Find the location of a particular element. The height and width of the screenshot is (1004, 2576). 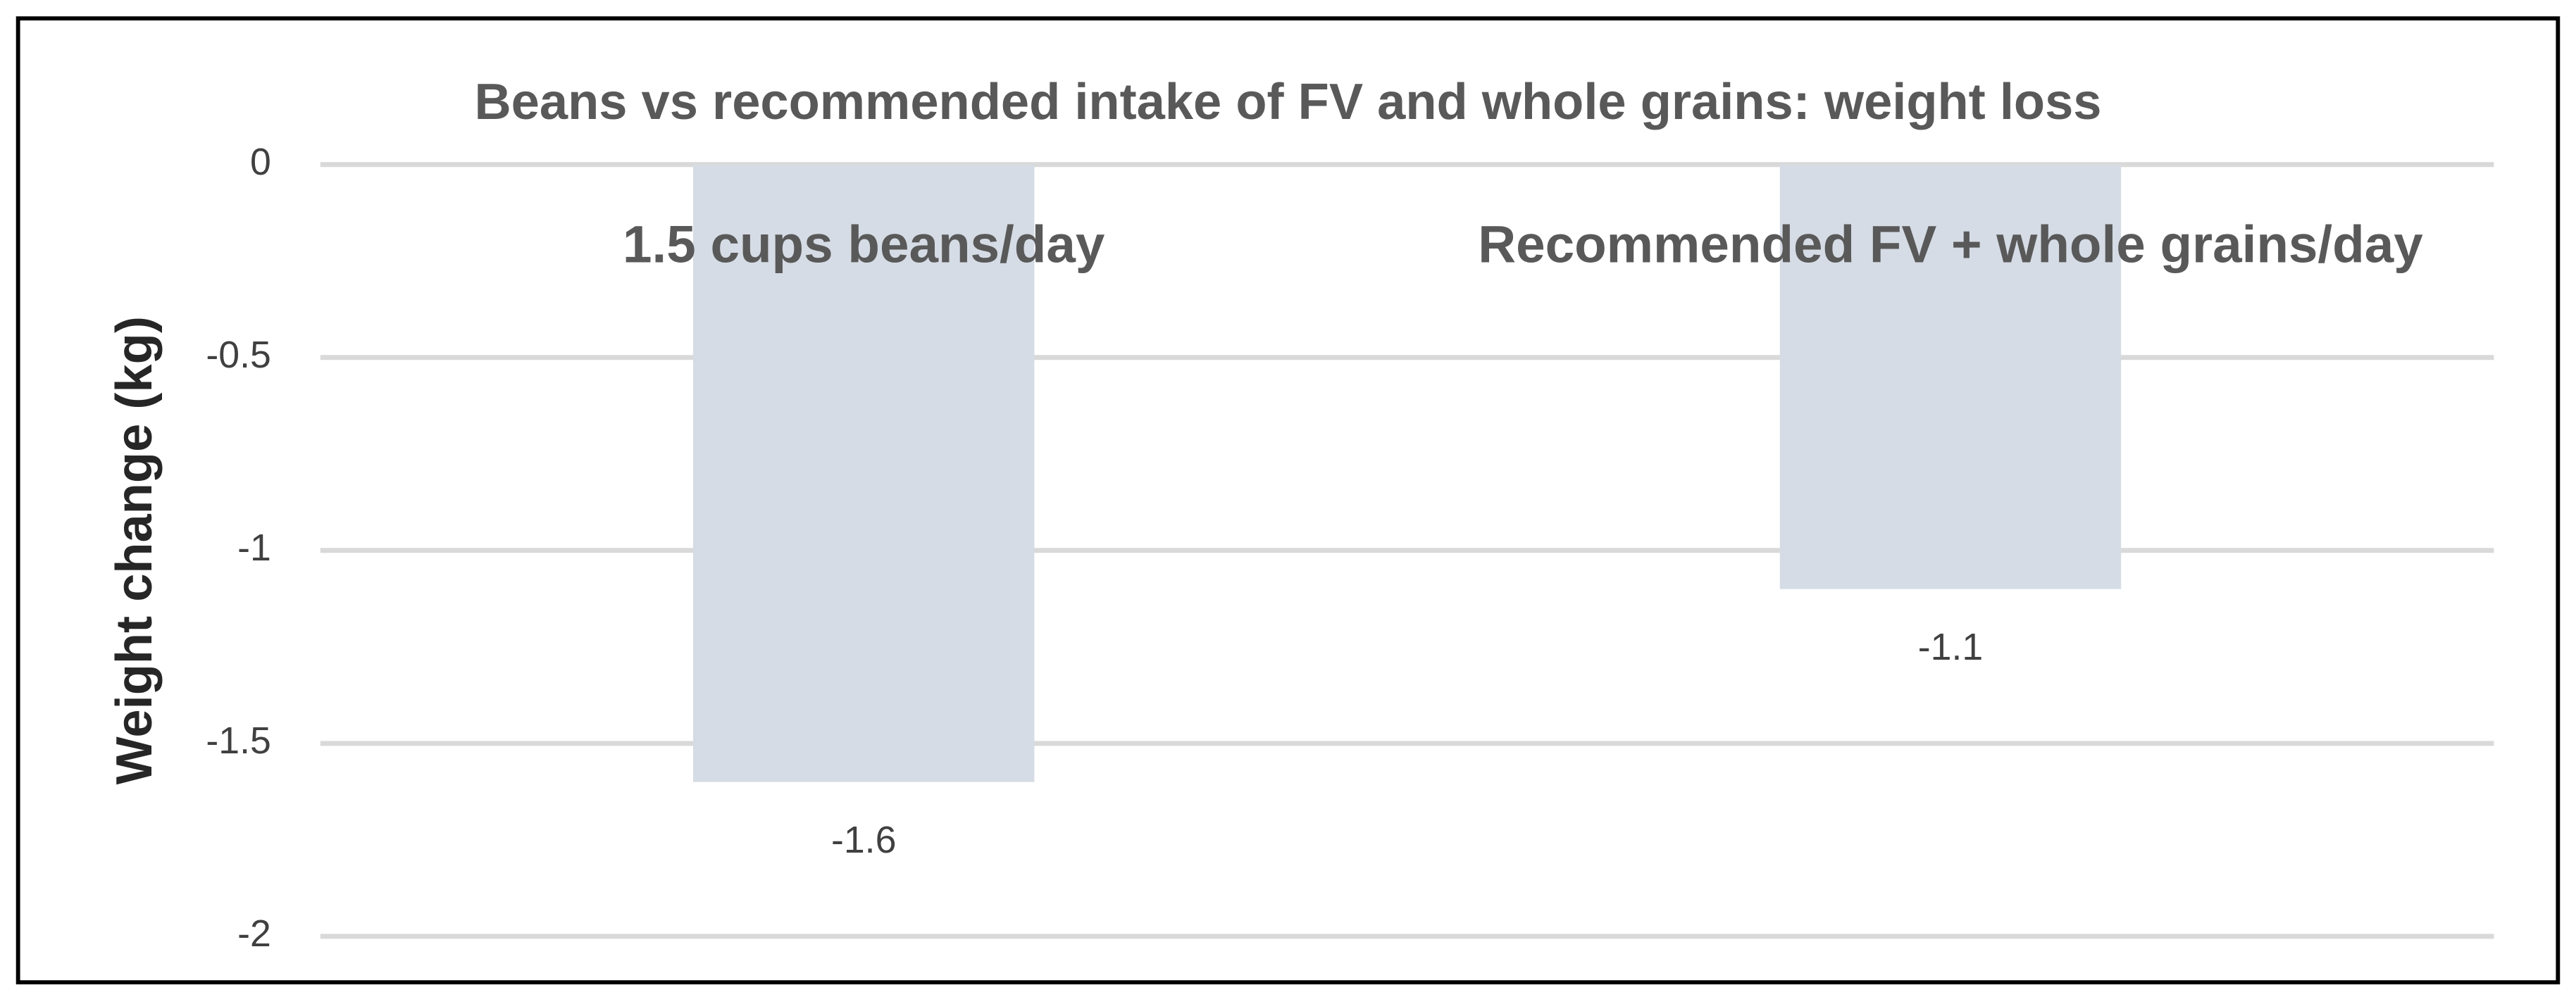

x-tick-label: 1.5 cups beans/day is located at coordinates (864, 244).